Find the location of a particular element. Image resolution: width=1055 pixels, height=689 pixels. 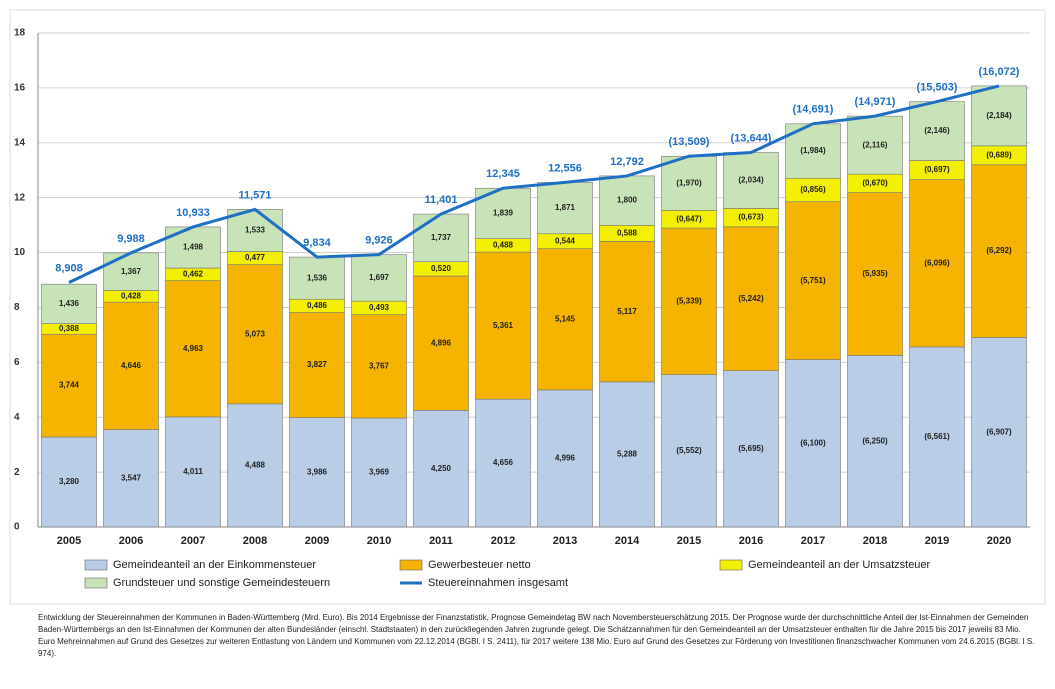

data-label: (6,561) is located at coordinates (937, 436).